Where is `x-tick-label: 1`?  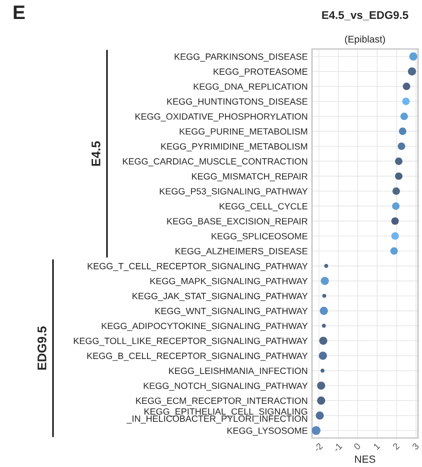
x-tick-label: 1 is located at coordinates (376, 446).